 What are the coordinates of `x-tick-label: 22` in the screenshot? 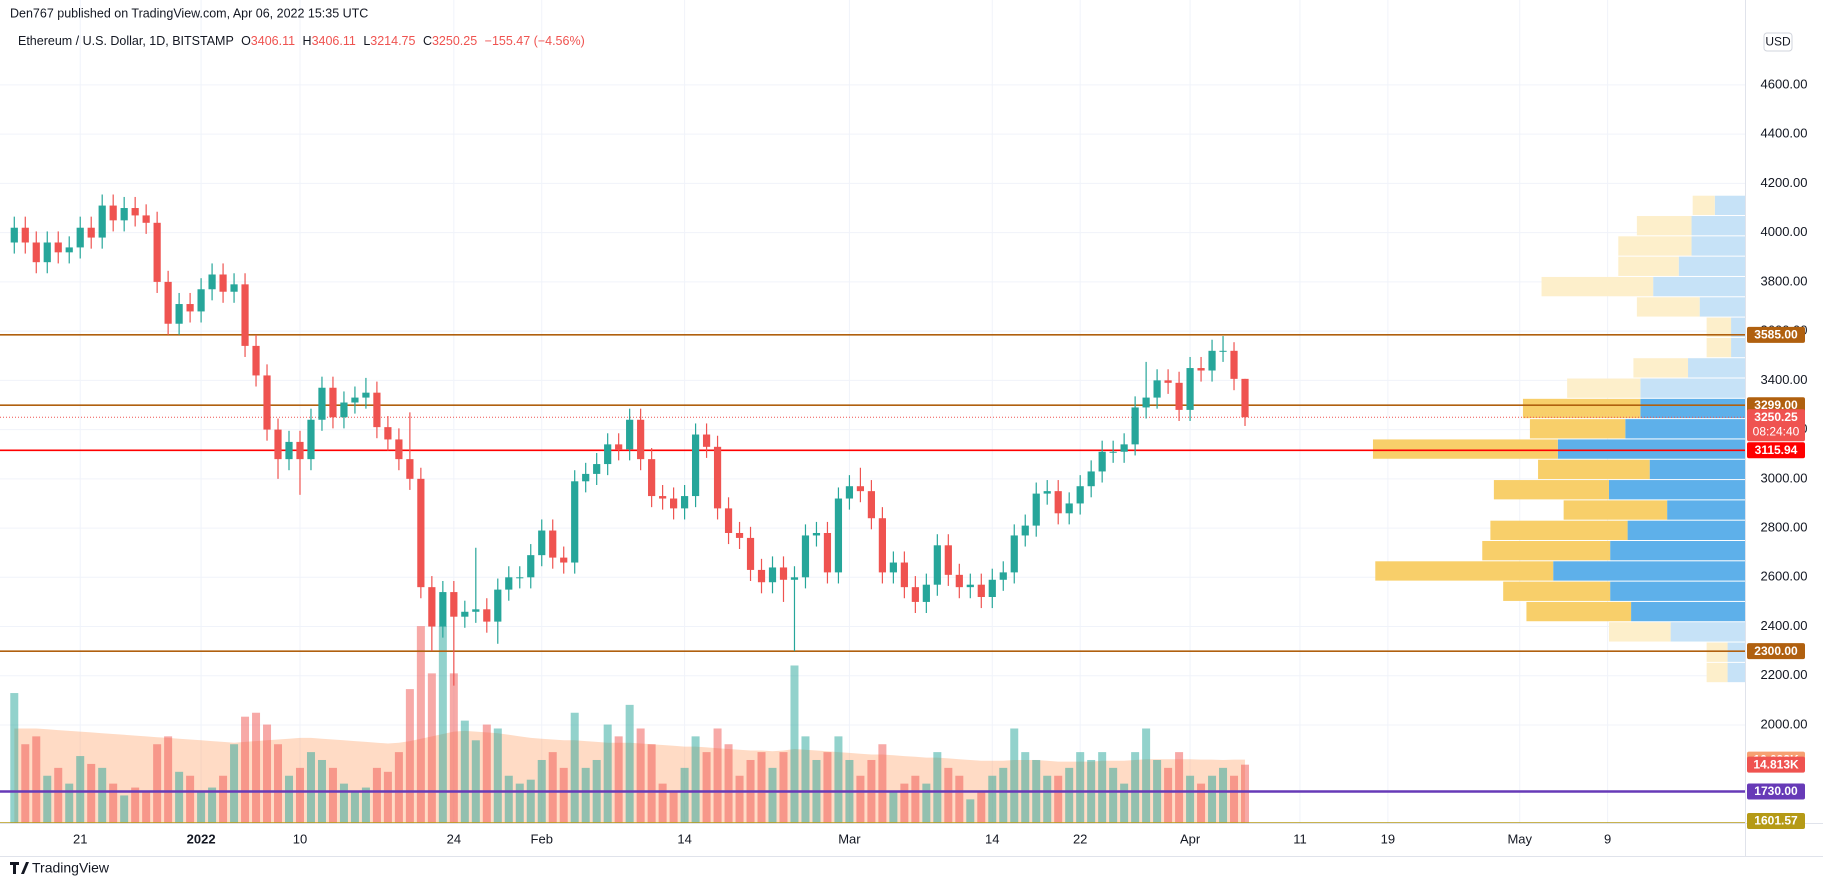 It's located at (1080, 838).